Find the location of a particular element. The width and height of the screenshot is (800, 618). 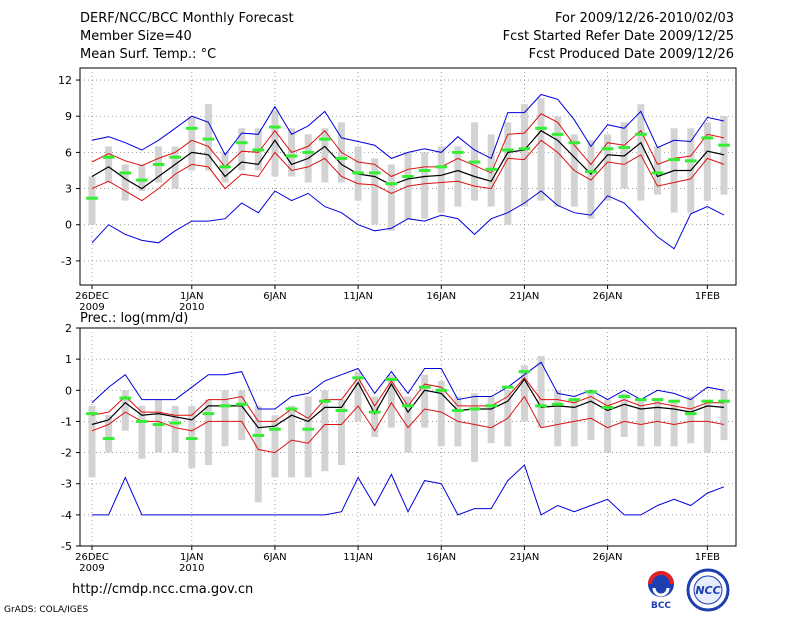

chart-title: DERF/NCC/BCC Monthly Forecast is located at coordinates (187, 18).